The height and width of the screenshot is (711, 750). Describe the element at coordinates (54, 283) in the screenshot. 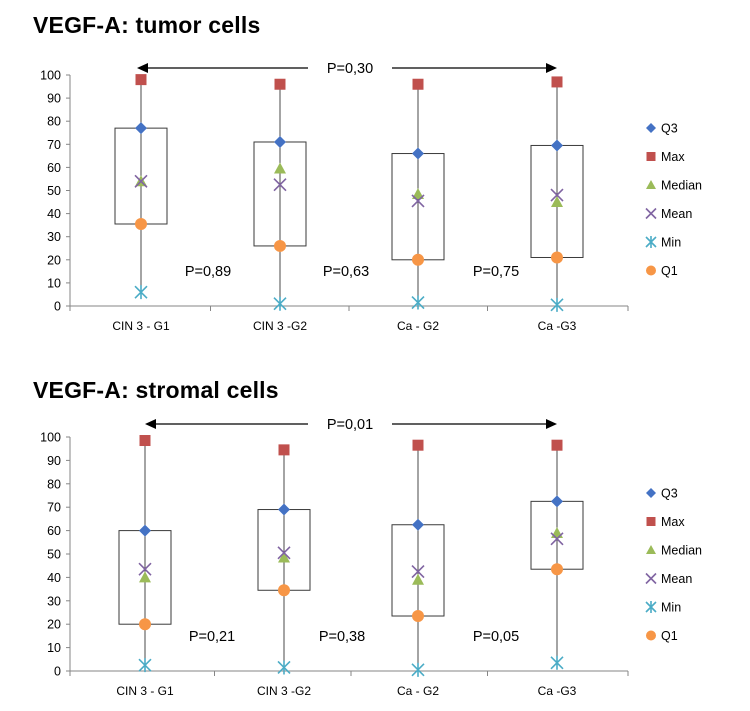

I see `tumor-y-tick-label: 10` at that location.